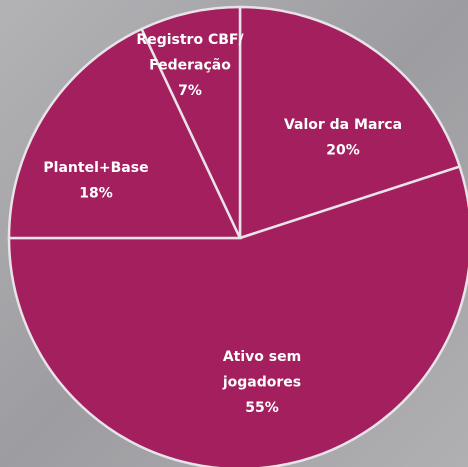  I want to click on slice-label: Valor da Marca, so click(343, 125).